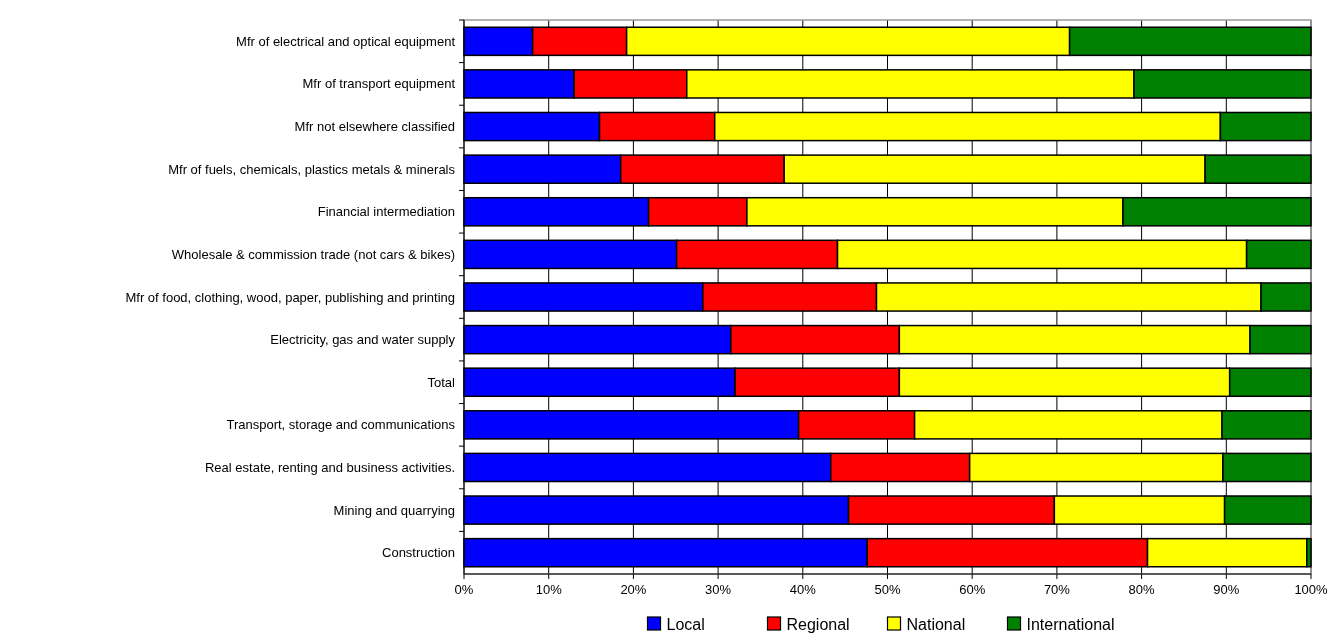 The width and height of the screenshot is (1337, 640). What do you see at coordinates (441, 382) in the screenshot?
I see `y-tick-label: Total` at bounding box center [441, 382].